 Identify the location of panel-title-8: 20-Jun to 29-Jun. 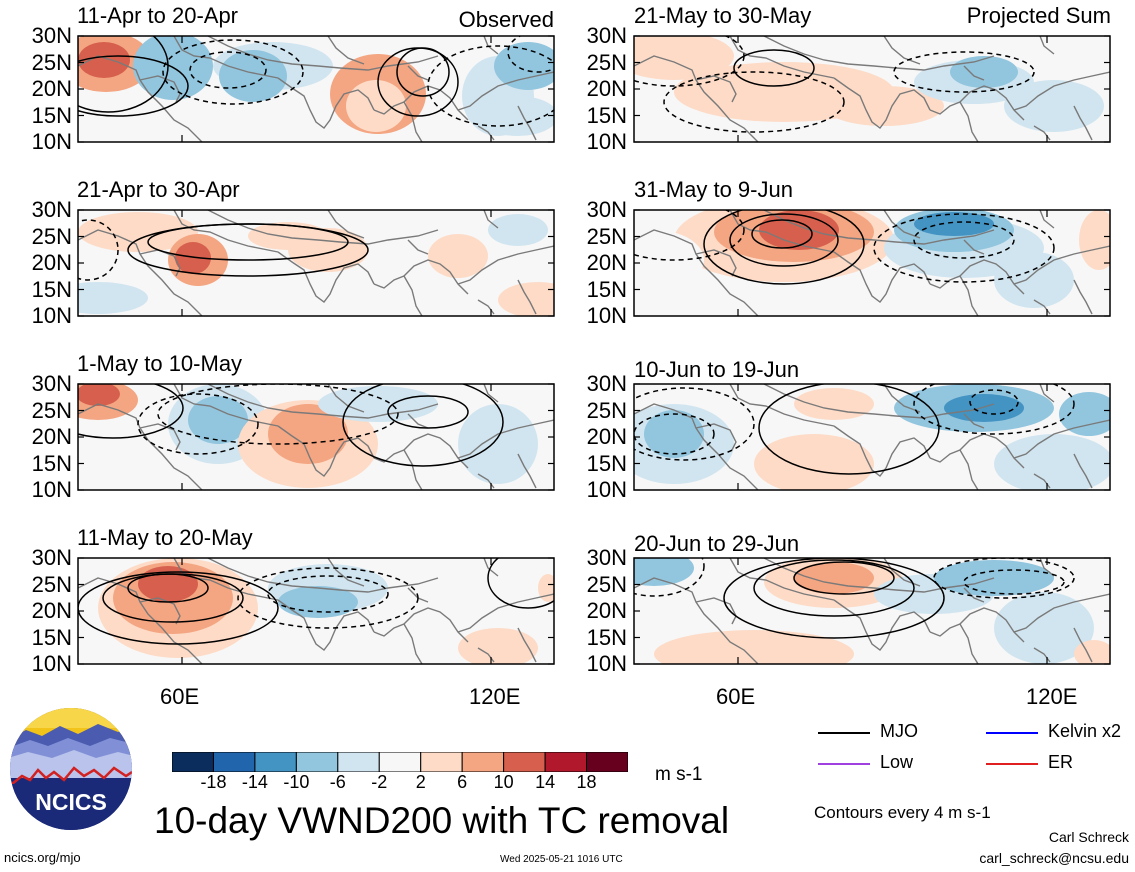
(717, 543).